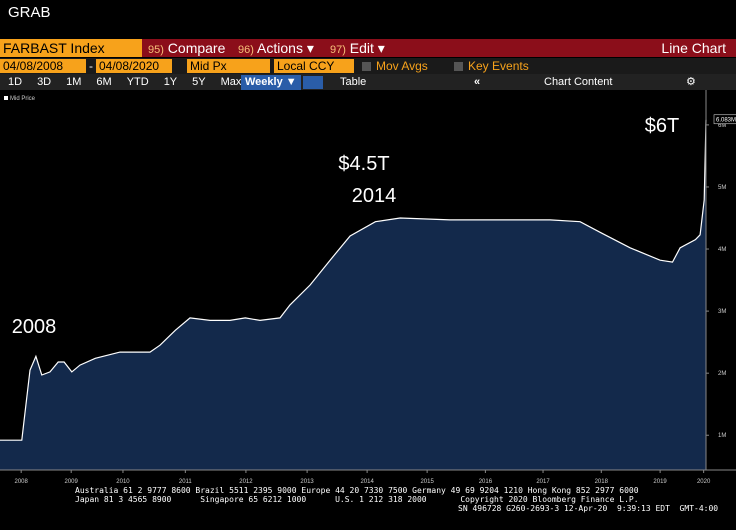 The image size is (736, 530). Describe the element at coordinates (246, 50) in the screenshot. I see `menu-key: 96)` at that location.